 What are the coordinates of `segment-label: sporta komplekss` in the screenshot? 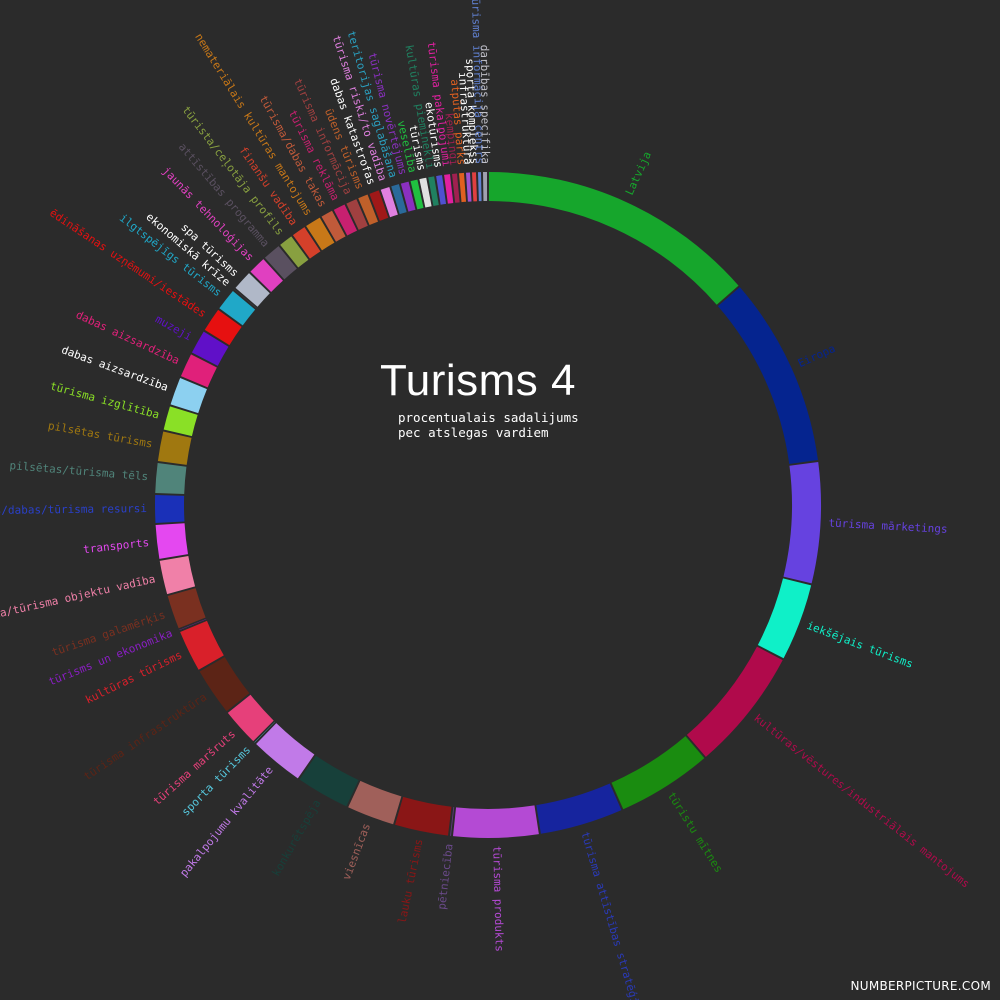 It's located at (471, 111).